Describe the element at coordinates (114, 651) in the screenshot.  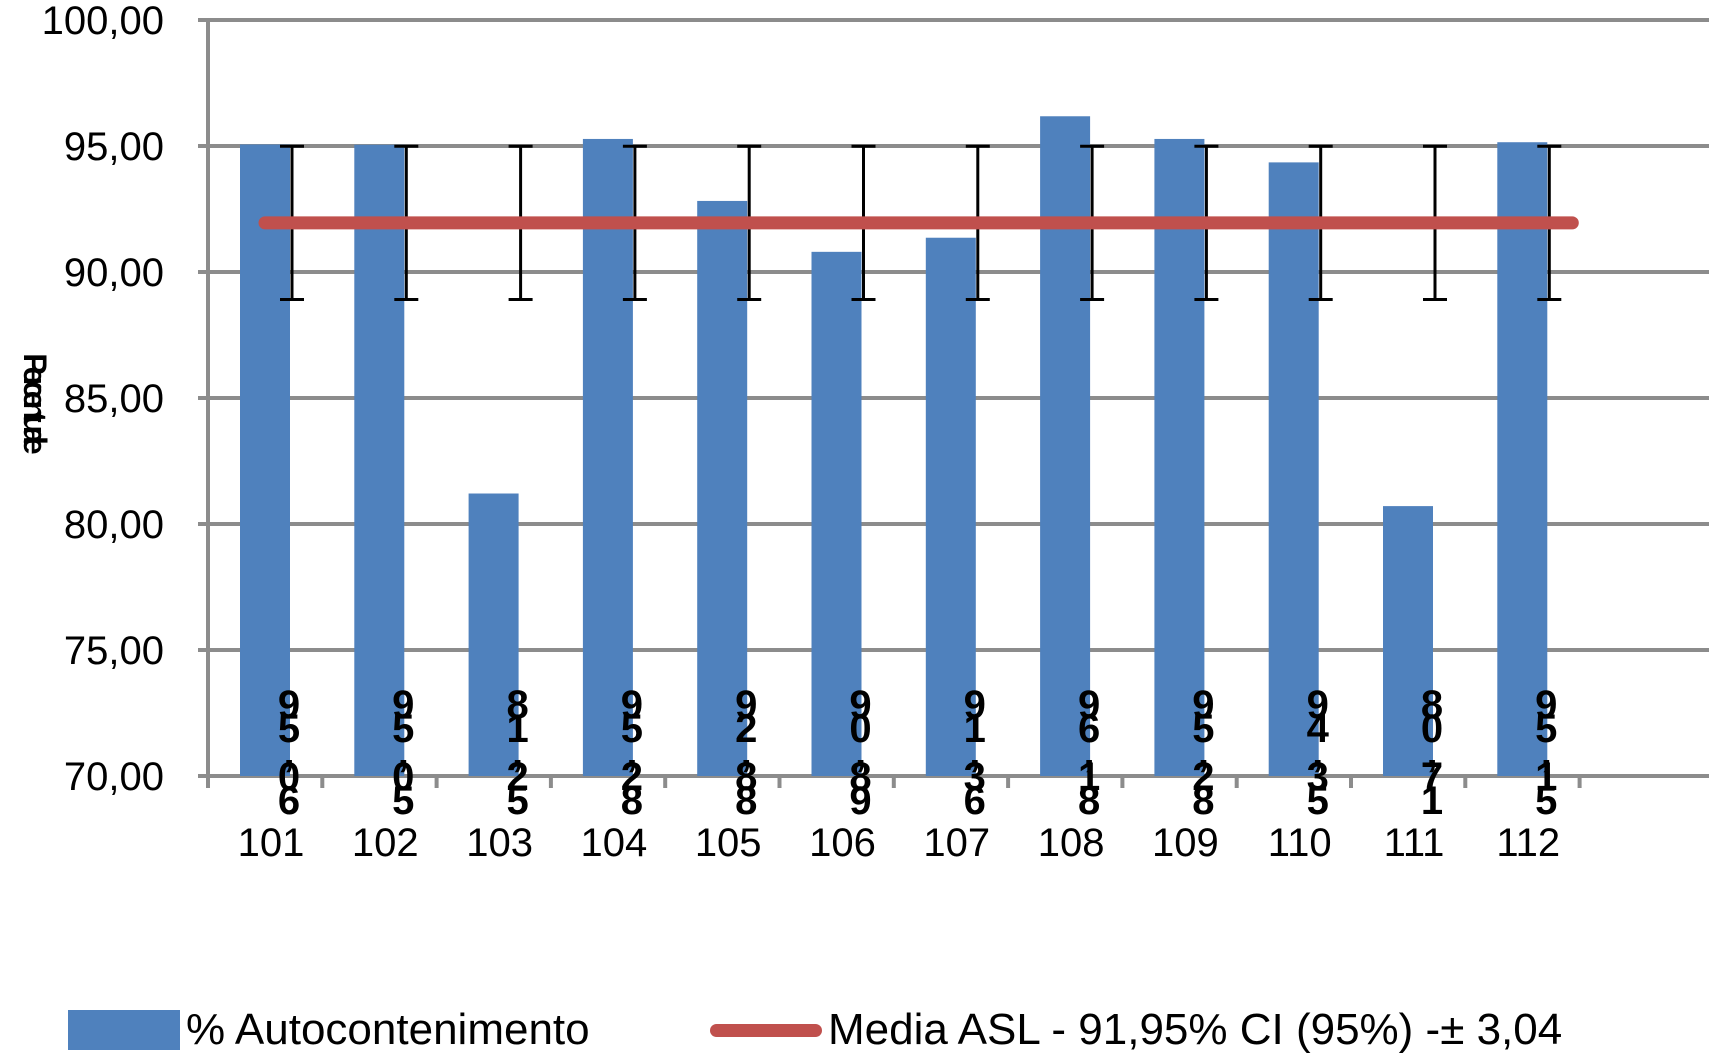
I see `y-tick-label: 75,00` at that location.